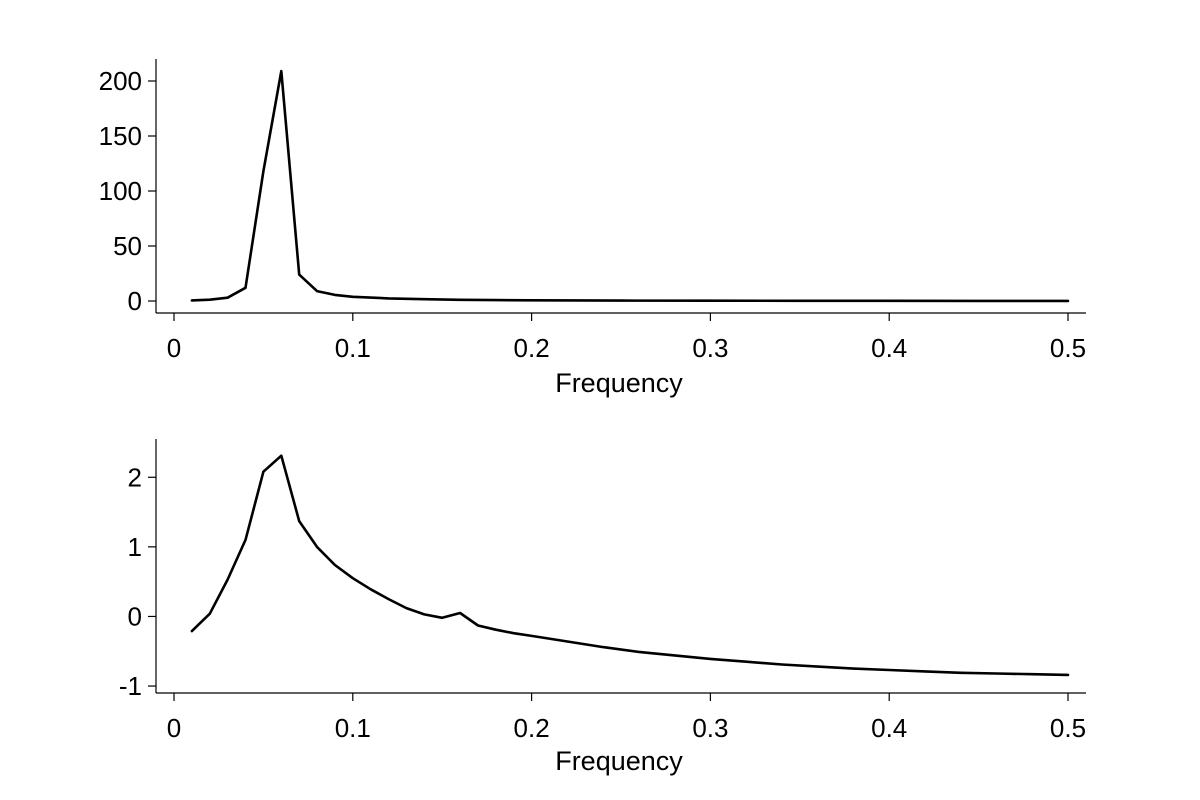  I want to click on y-tick-label: 100, so click(120, 191).